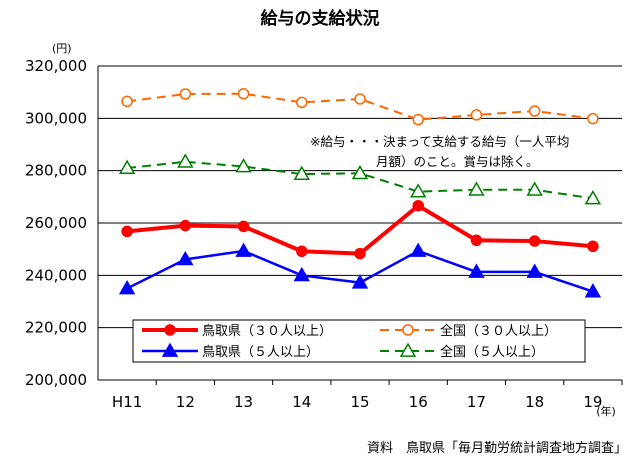 The width and height of the screenshot is (641, 459). What do you see at coordinates (185, 402) in the screenshot?
I see `x-tick-label: 12` at bounding box center [185, 402].